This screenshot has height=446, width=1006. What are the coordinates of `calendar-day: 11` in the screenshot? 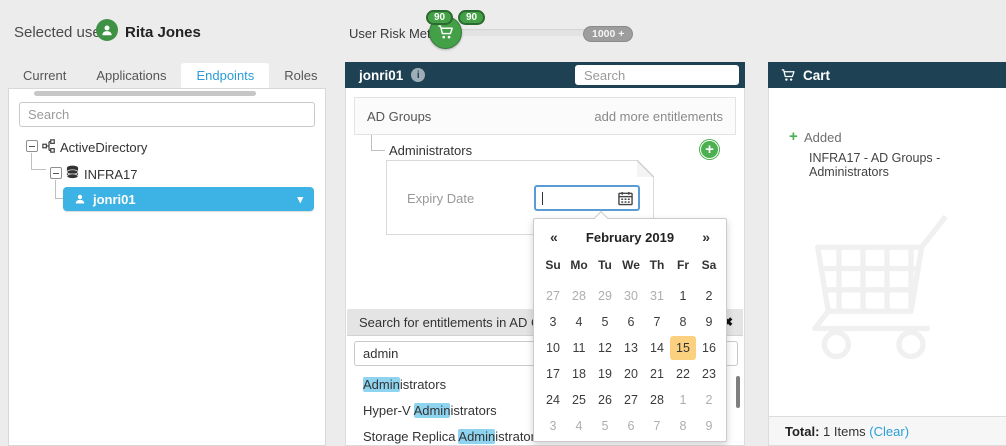 It's located at (579, 348).